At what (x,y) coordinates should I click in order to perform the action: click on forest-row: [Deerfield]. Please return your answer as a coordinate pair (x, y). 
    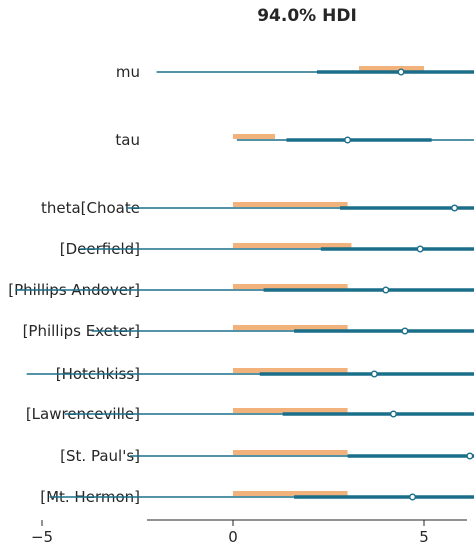
    Looking at the image, I should click on (267, 249).